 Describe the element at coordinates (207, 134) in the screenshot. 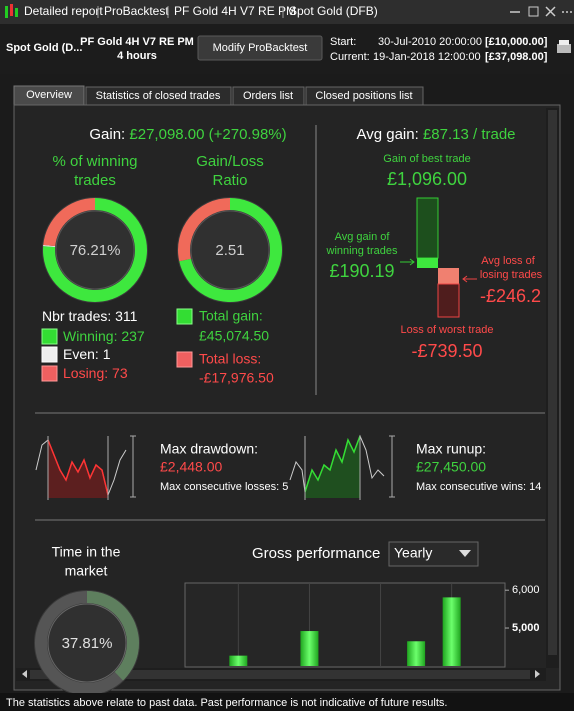

I see `gain-value: £27,098.00 (+270.98%)` at that location.